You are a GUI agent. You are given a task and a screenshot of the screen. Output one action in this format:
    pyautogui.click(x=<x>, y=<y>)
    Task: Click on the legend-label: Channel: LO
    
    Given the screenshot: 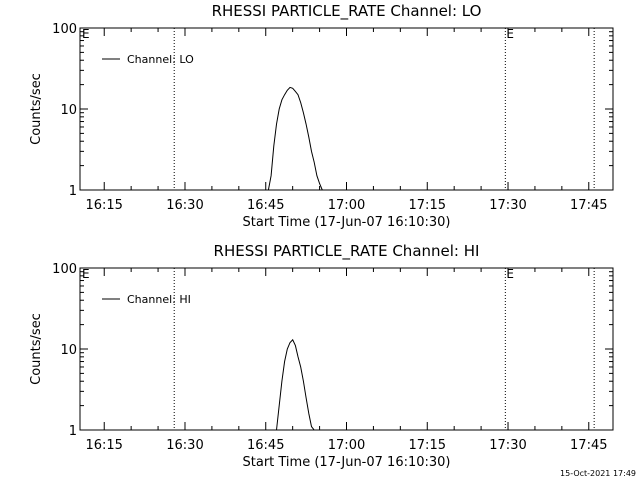 What is the action you would take?
    pyautogui.click(x=160, y=59)
    